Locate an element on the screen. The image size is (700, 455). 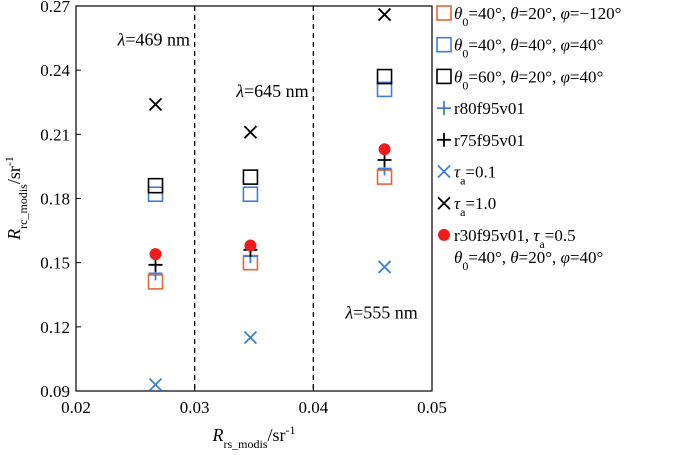
legend-label-2: θ0=40°, θ=40°, φ=40° is located at coordinates (528, 48).